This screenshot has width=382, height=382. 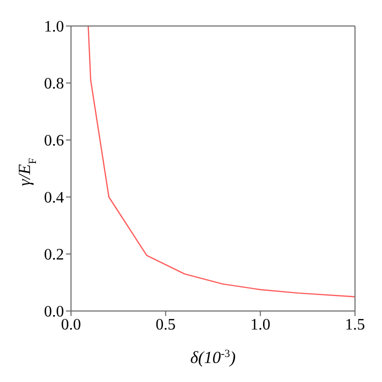 I want to click on x-tick-label: 1.5, so click(x=355, y=325).